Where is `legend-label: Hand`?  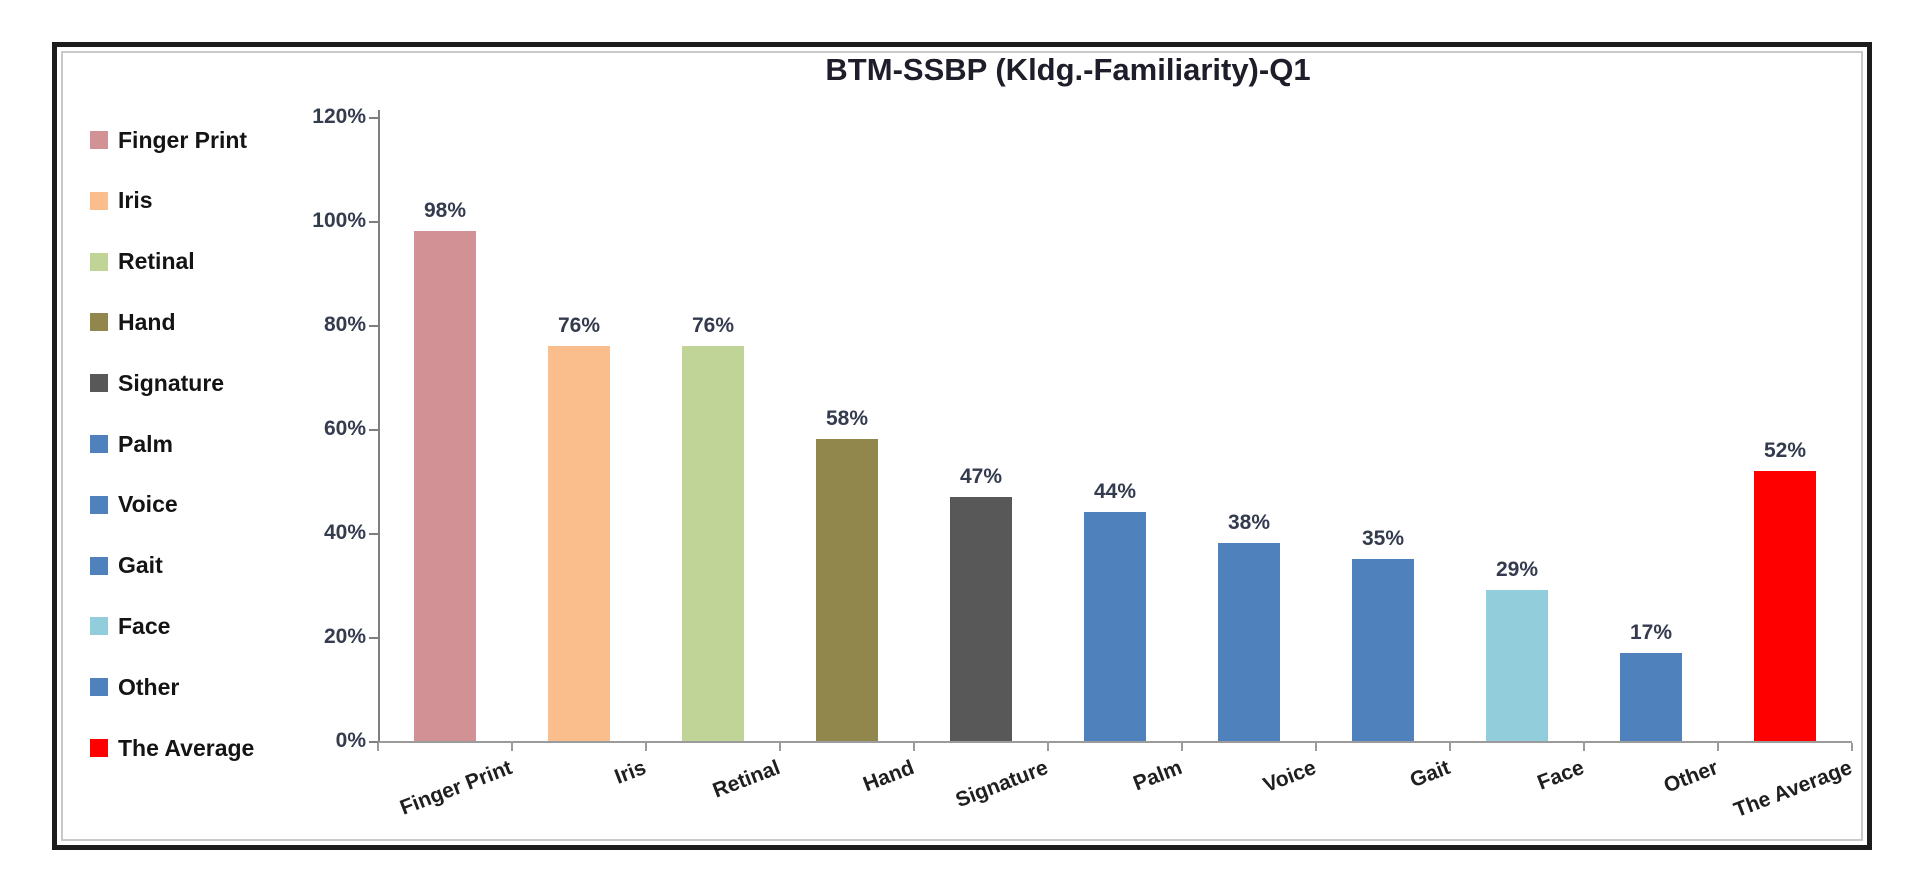 legend-label: Hand is located at coordinates (147, 321).